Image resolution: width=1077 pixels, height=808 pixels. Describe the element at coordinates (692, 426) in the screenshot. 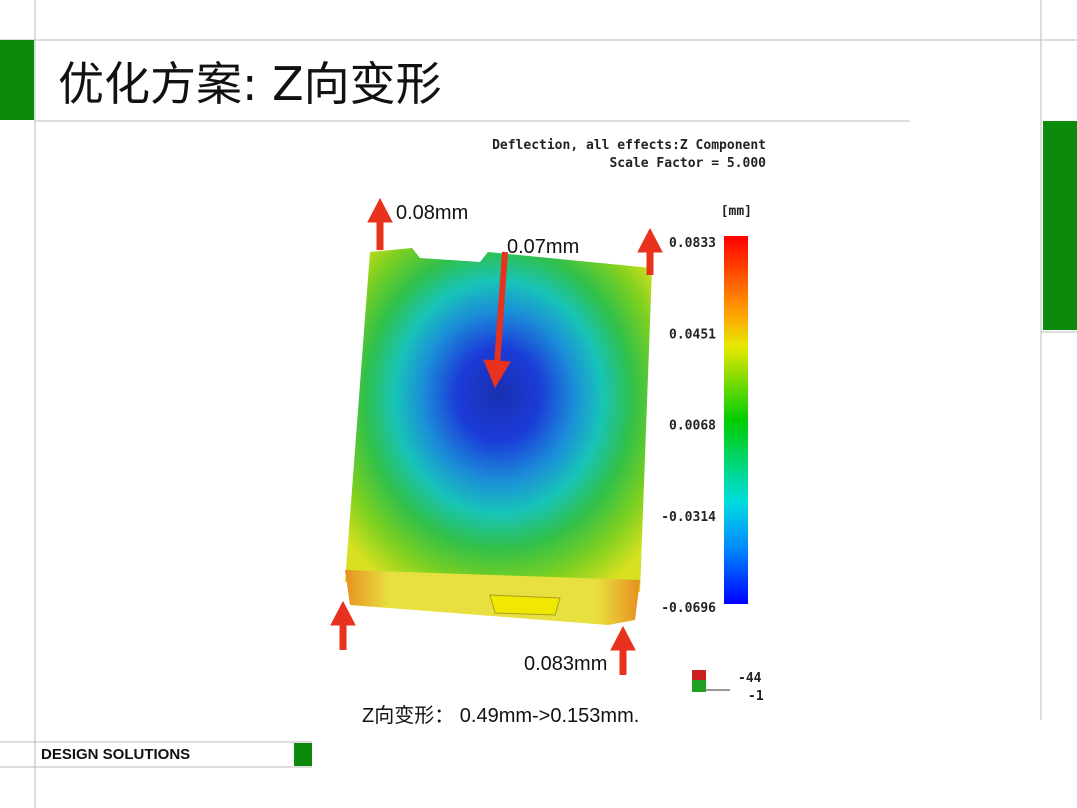

I see `legend-label: 0.0068` at that location.